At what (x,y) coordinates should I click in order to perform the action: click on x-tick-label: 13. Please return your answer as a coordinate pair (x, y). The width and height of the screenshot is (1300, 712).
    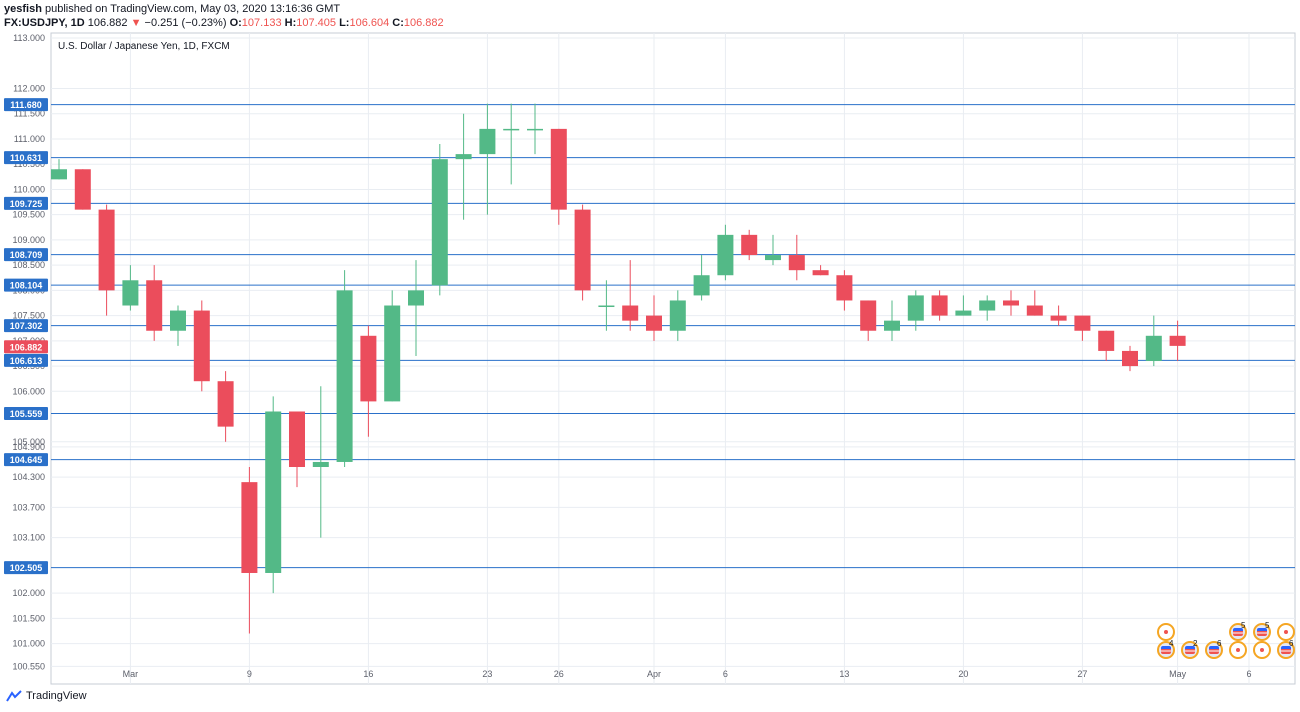
    Looking at the image, I should click on (844, 674).